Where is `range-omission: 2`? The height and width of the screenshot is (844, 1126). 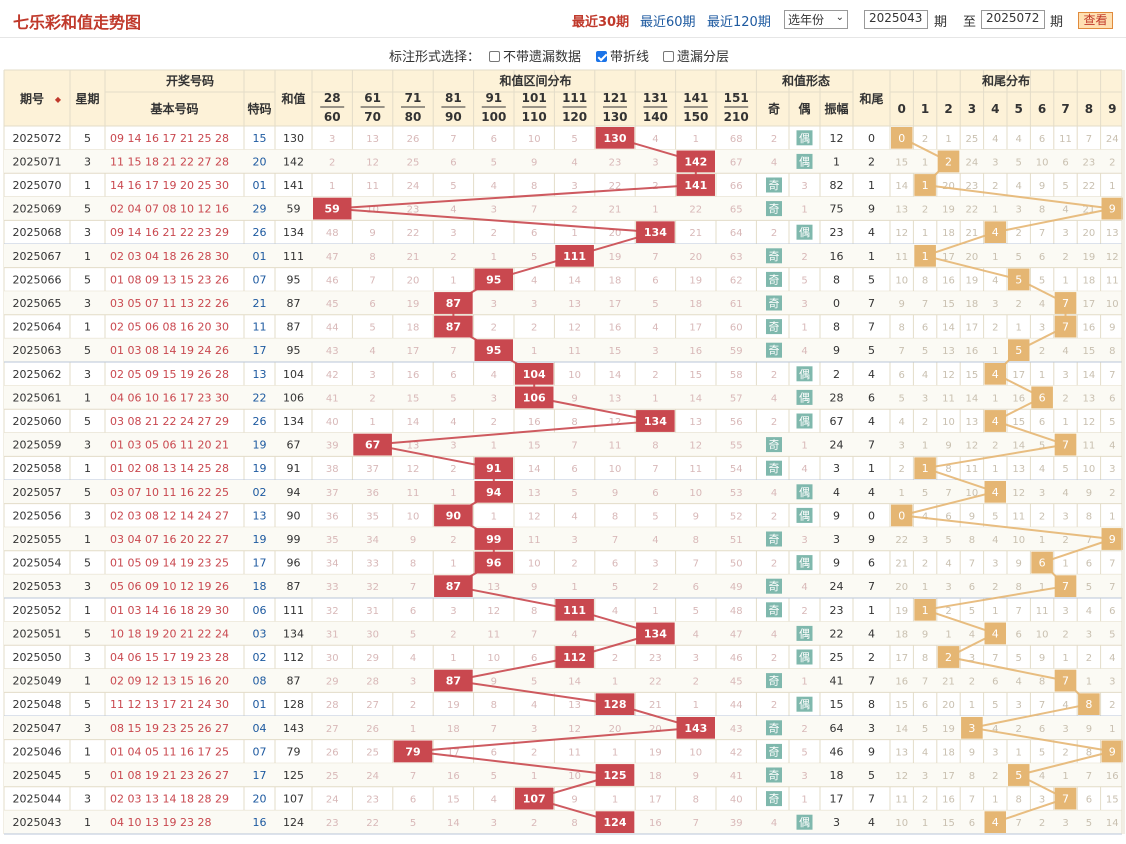
range-omission: 2 is located at coordinates (453, 540).